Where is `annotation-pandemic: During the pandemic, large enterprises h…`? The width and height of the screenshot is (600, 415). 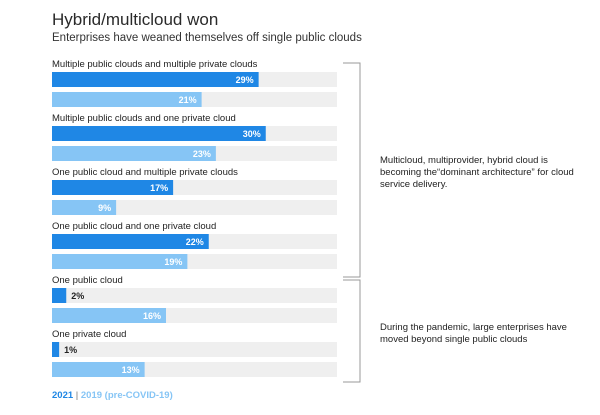
annotation-pandemic: During the pandemic, large enterprises h… is located at coordinates (473, 333).